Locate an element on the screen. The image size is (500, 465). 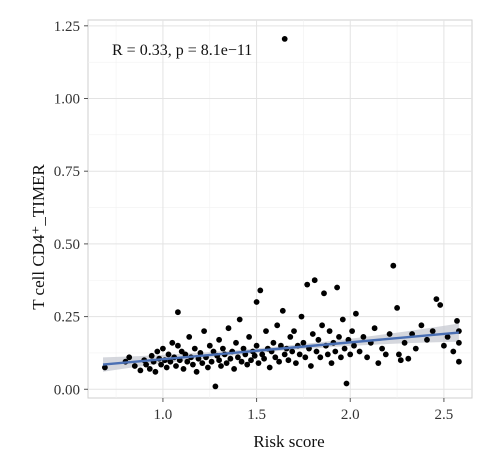
x-tick-label: 1.0 is located at coordinates (163, 415).